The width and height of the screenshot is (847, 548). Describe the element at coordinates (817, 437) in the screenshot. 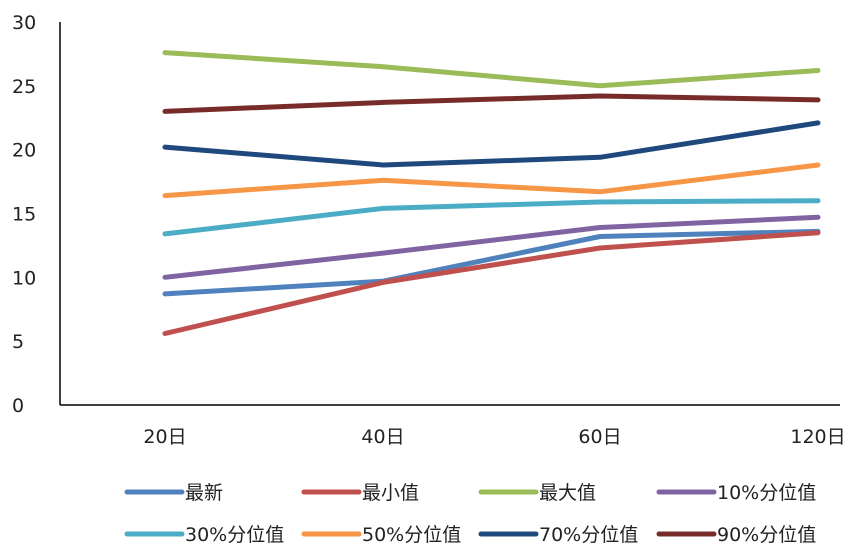

I see `x-tick-label: 120日` at that location.